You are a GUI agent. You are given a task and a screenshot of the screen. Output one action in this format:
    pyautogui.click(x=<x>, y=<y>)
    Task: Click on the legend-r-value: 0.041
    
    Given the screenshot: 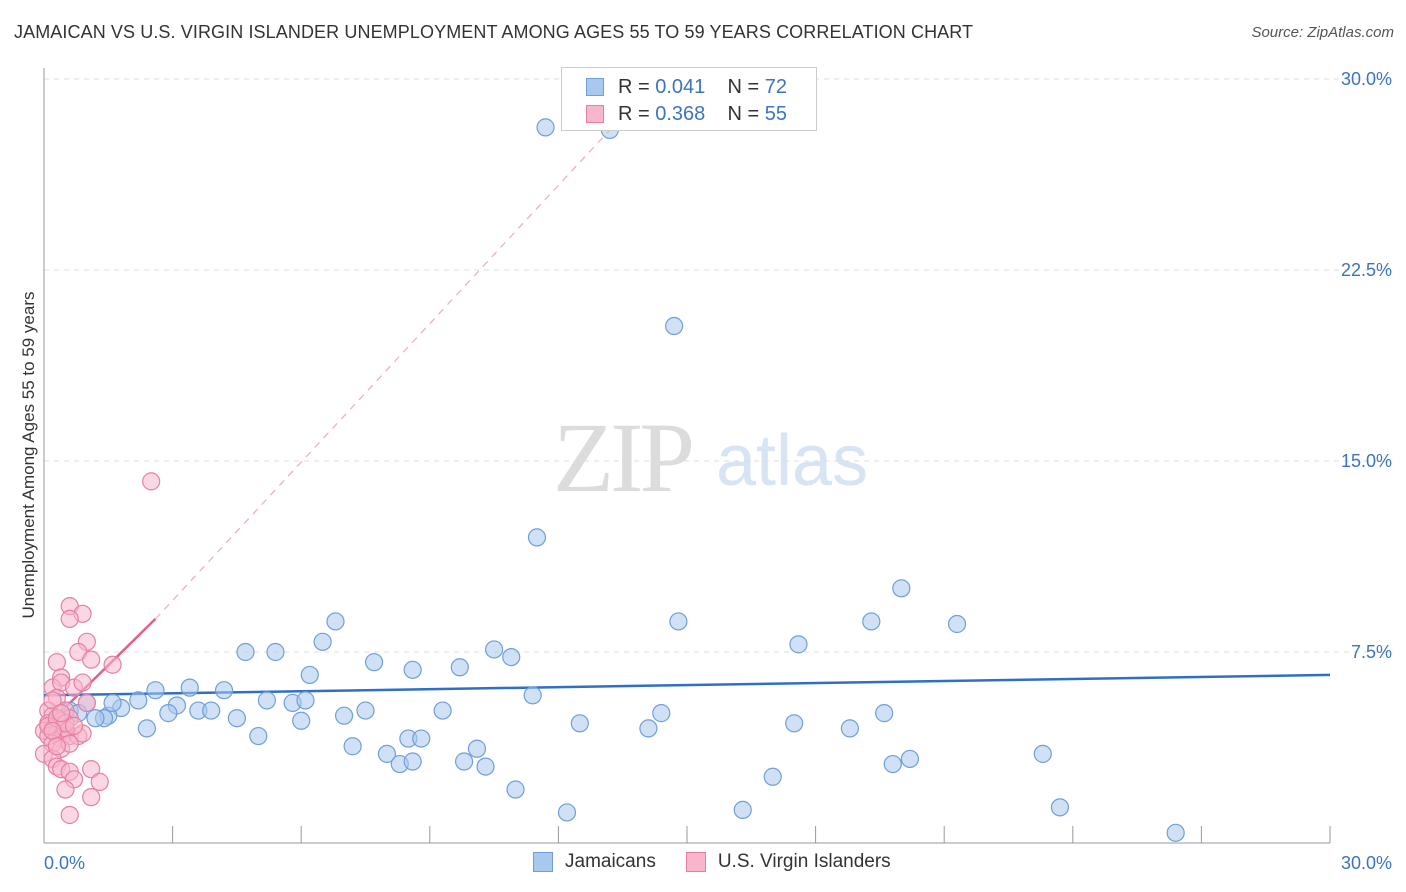 What is the action you would take?
    pyautogui.click(x=680, y=86)
    